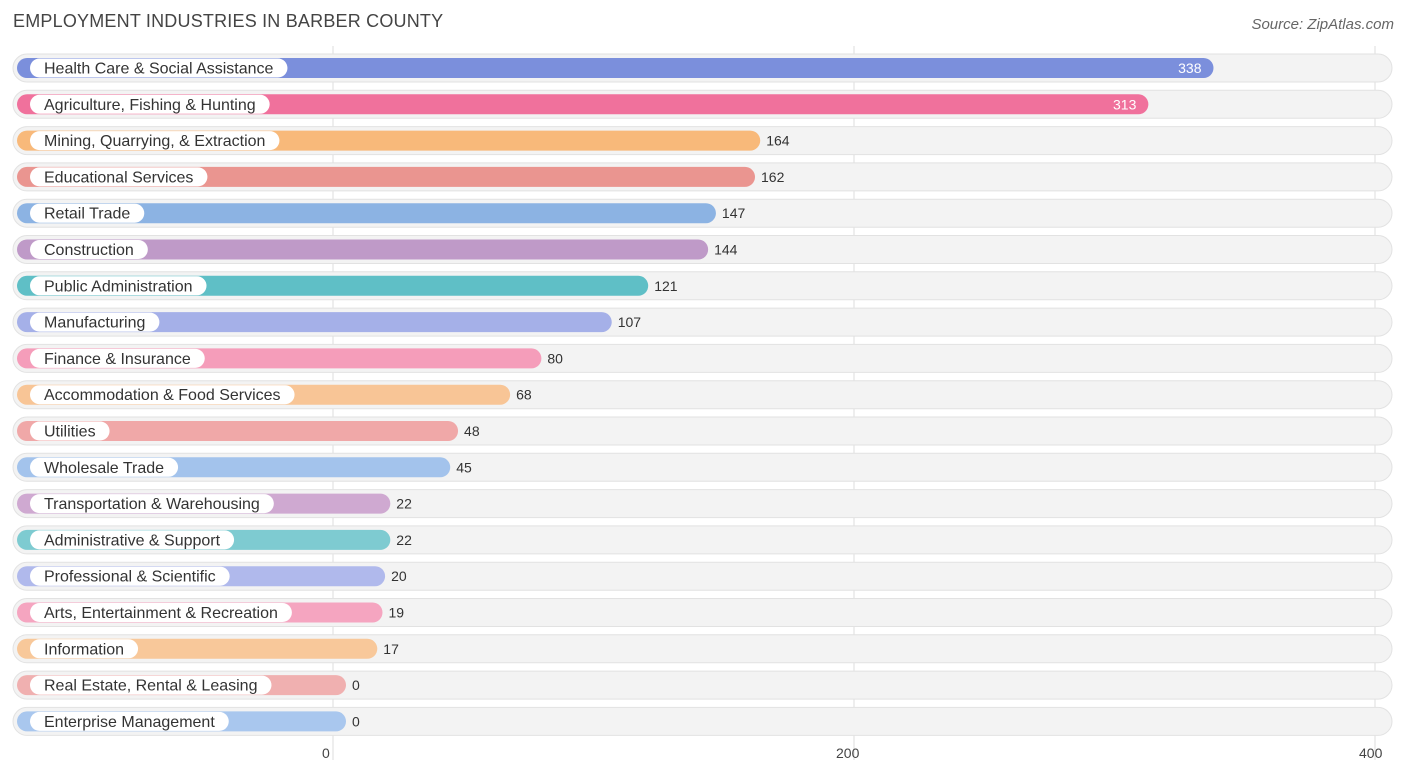 Image resolution: width=1406 pixels, height=776 pixels. I want to click on category-label: Arts, Entertainment & Recreation, so click(161, 613).